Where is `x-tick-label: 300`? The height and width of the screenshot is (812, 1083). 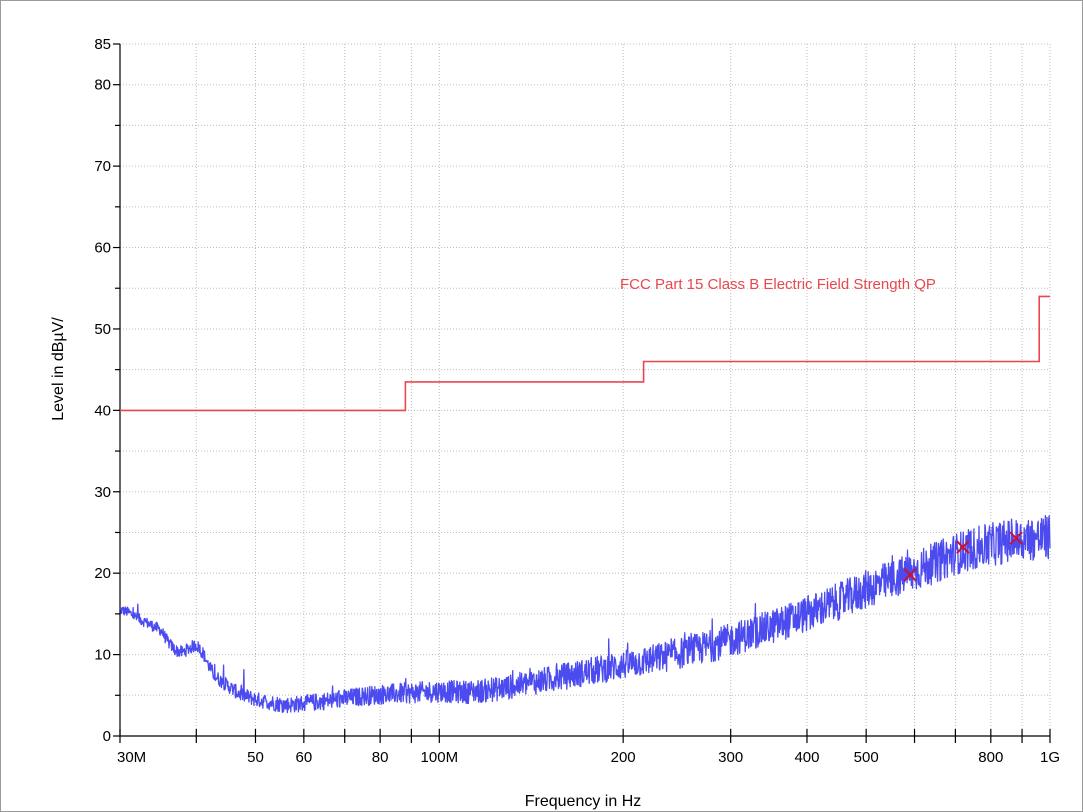 x-tick-label: 300 is located at coordinates (730, 757).